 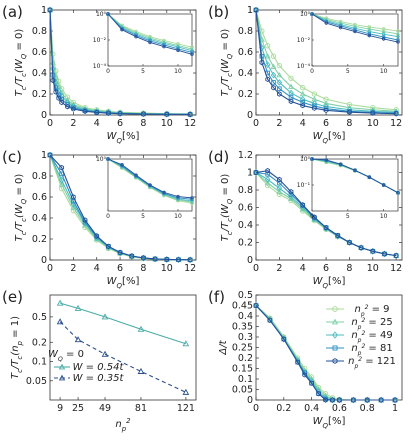 I want to click on x-tick-label: 0.8, so click(x=367, y=408).